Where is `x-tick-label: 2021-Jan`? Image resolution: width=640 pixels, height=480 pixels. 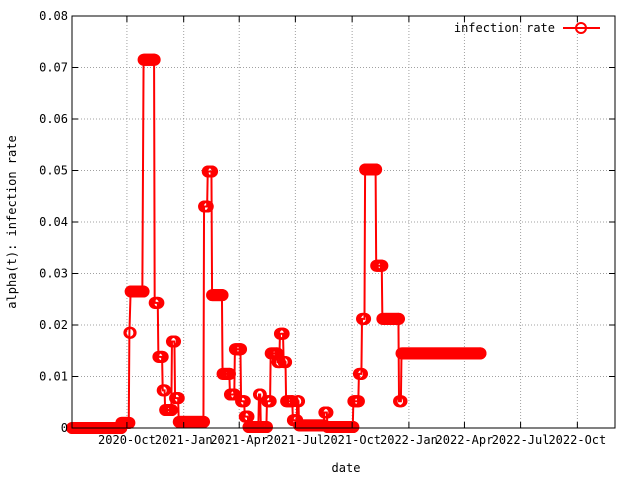 x-tick-label: 2021-Jan is located at coordinates (184, 440).